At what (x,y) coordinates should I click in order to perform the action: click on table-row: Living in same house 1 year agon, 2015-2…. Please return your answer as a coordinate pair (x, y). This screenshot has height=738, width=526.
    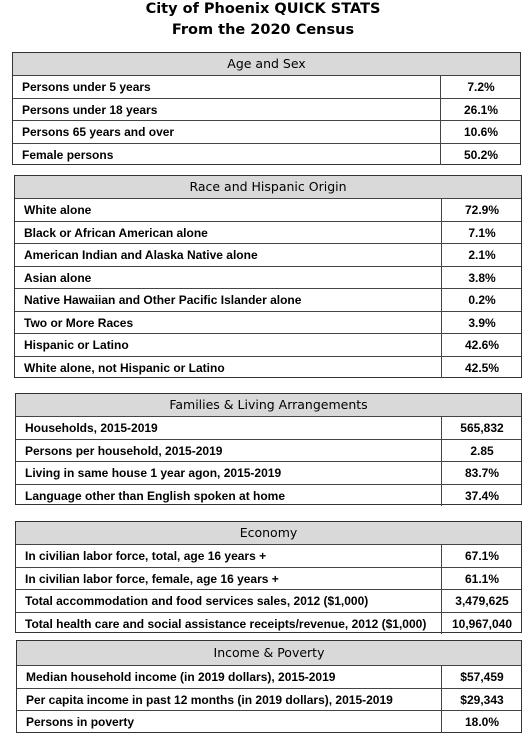
    Looking at the image, I should click on (268, 472).